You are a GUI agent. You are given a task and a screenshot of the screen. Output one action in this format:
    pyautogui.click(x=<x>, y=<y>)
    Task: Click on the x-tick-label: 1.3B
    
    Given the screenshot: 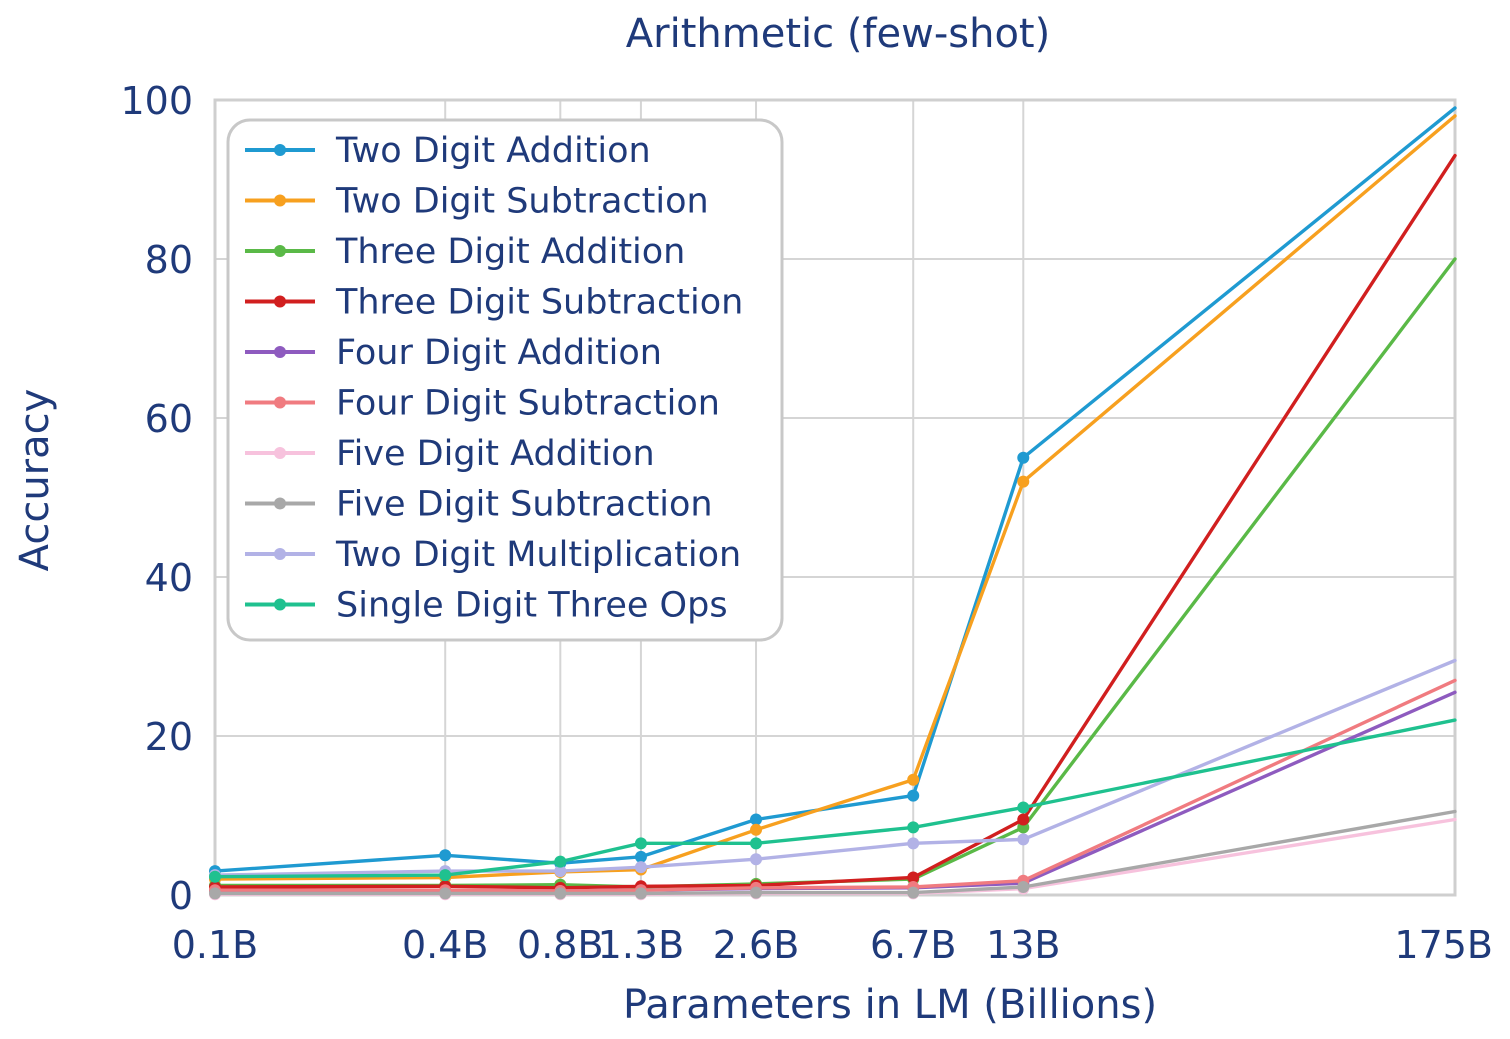 What is the action you would take?
    pyautogui.click(x=641, y=945)
    